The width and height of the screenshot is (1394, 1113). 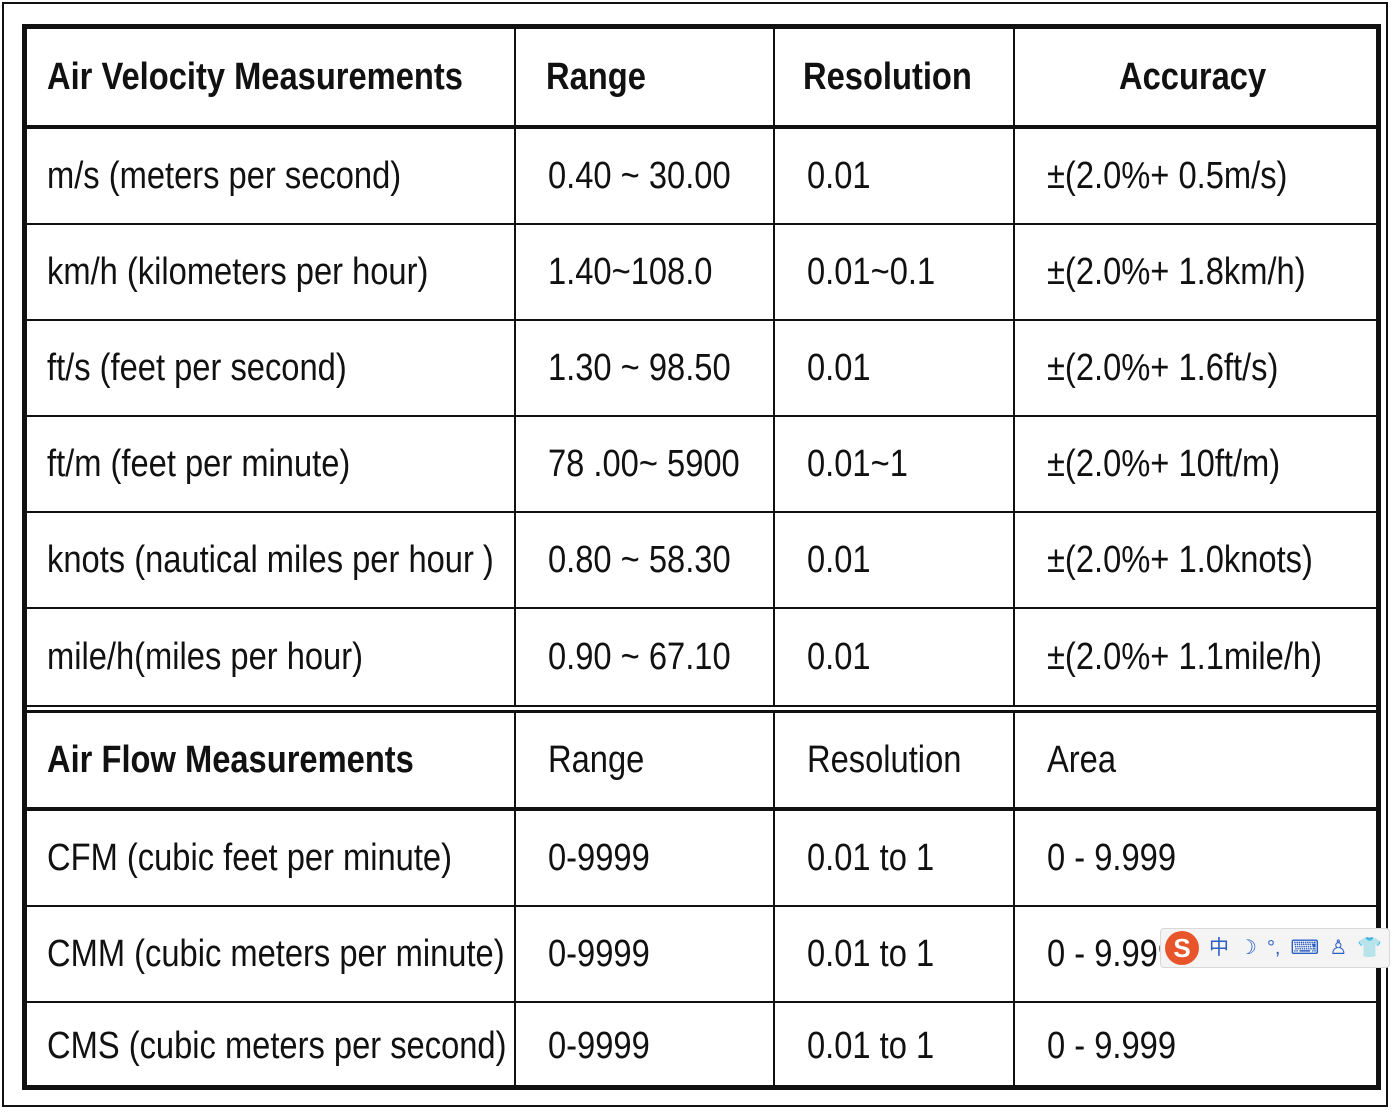 What do you see at coordinates (895, 464) in the screenshot?
I see `resolution-cell: 0.01~1` at bounding box center [895, 464].